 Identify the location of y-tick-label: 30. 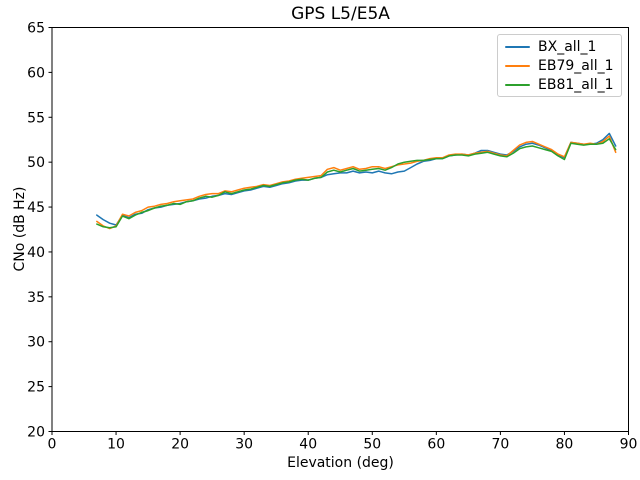
(36, 343).